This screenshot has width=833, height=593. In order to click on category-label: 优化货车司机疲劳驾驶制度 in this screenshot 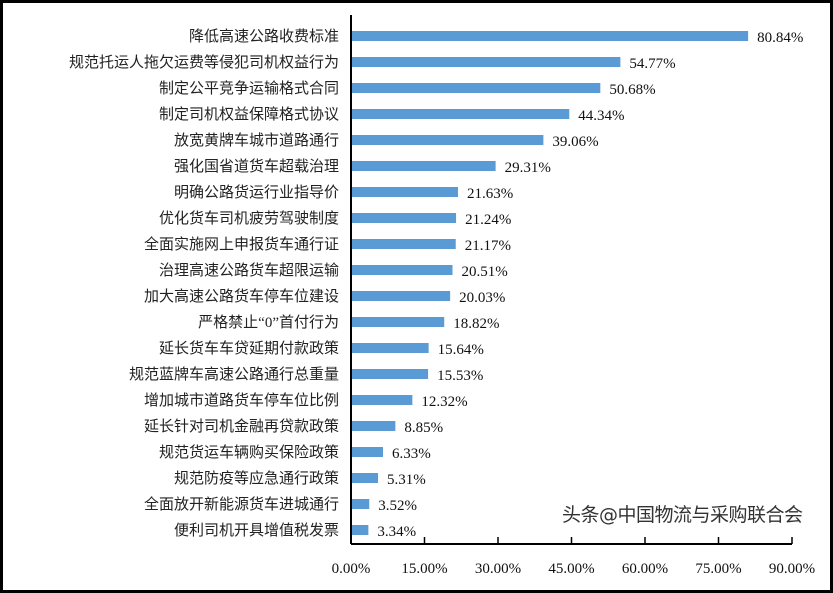, I will do `click(249, 218)`.